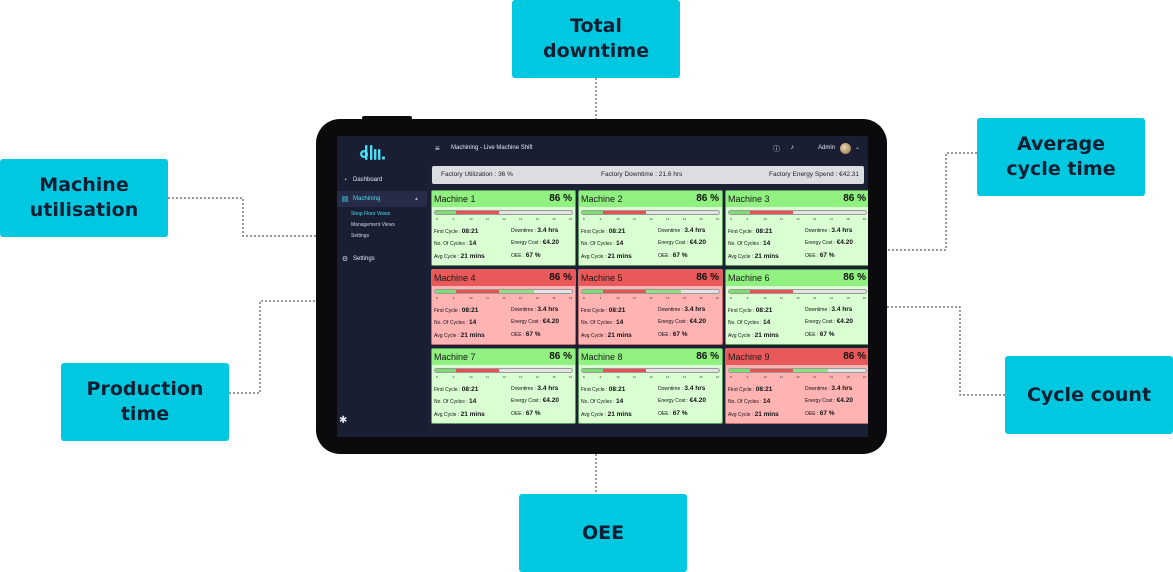 The height and width of the screenshot is (572, 1173). Describe the element at coordinates (602, 357) in the screenshot. I see `machine-name: Machine 8` at that location.